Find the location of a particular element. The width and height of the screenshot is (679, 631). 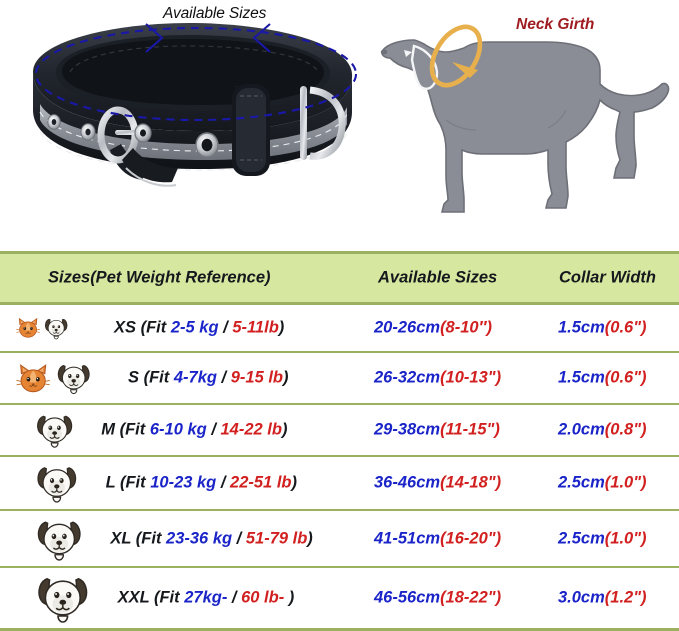

available-size-inch: (11-15") is located at coordinates (470, 429).